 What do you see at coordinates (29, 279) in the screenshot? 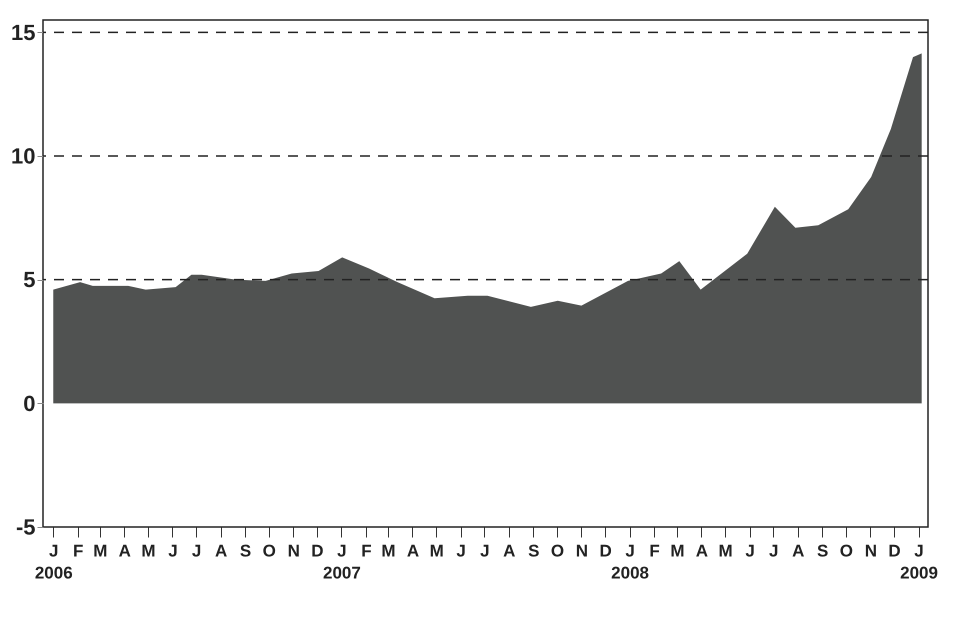
I see `y-tick-label: 5` at bounding box center [29, 279].